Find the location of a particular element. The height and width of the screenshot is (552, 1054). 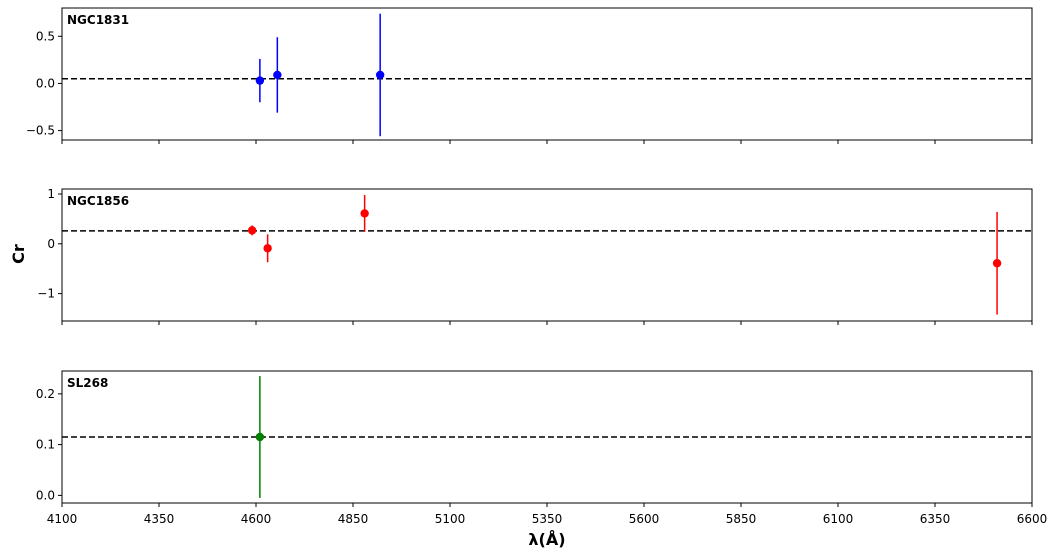

y-axis-label: Cr is located at coordinates (18, 254).